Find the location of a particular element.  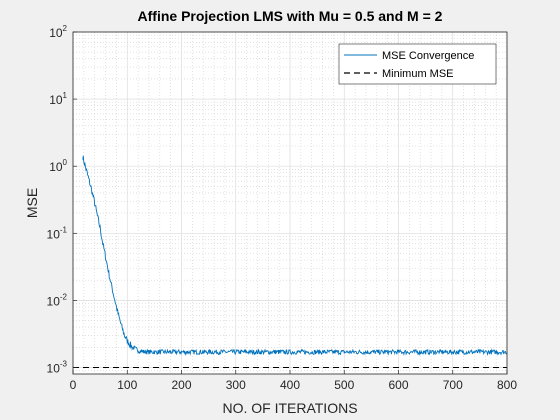

x-tick-label: 200 is located at coordinates (181, 385).